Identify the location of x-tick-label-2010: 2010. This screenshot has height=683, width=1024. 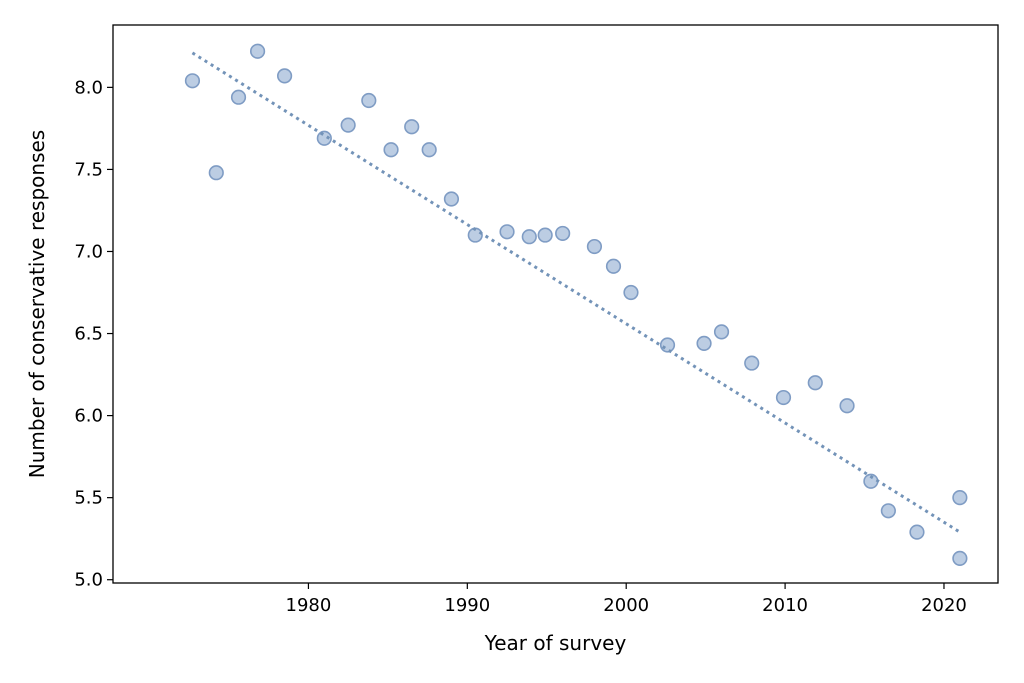
(785, 605).